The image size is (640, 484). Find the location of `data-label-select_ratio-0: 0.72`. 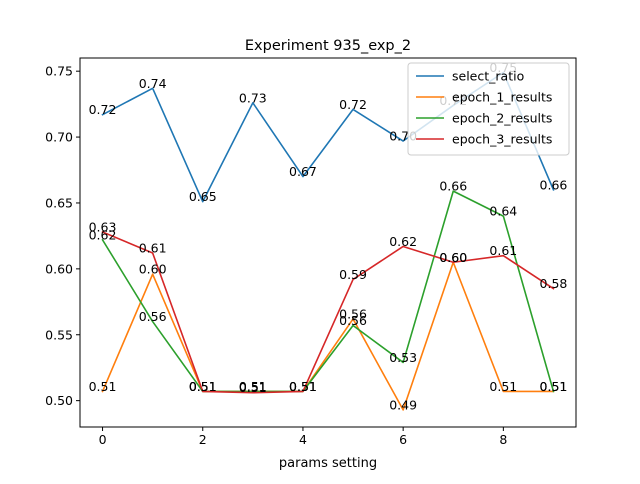

data-label-select_ratio-0: 0.72 is located at coordinates (103, 109).